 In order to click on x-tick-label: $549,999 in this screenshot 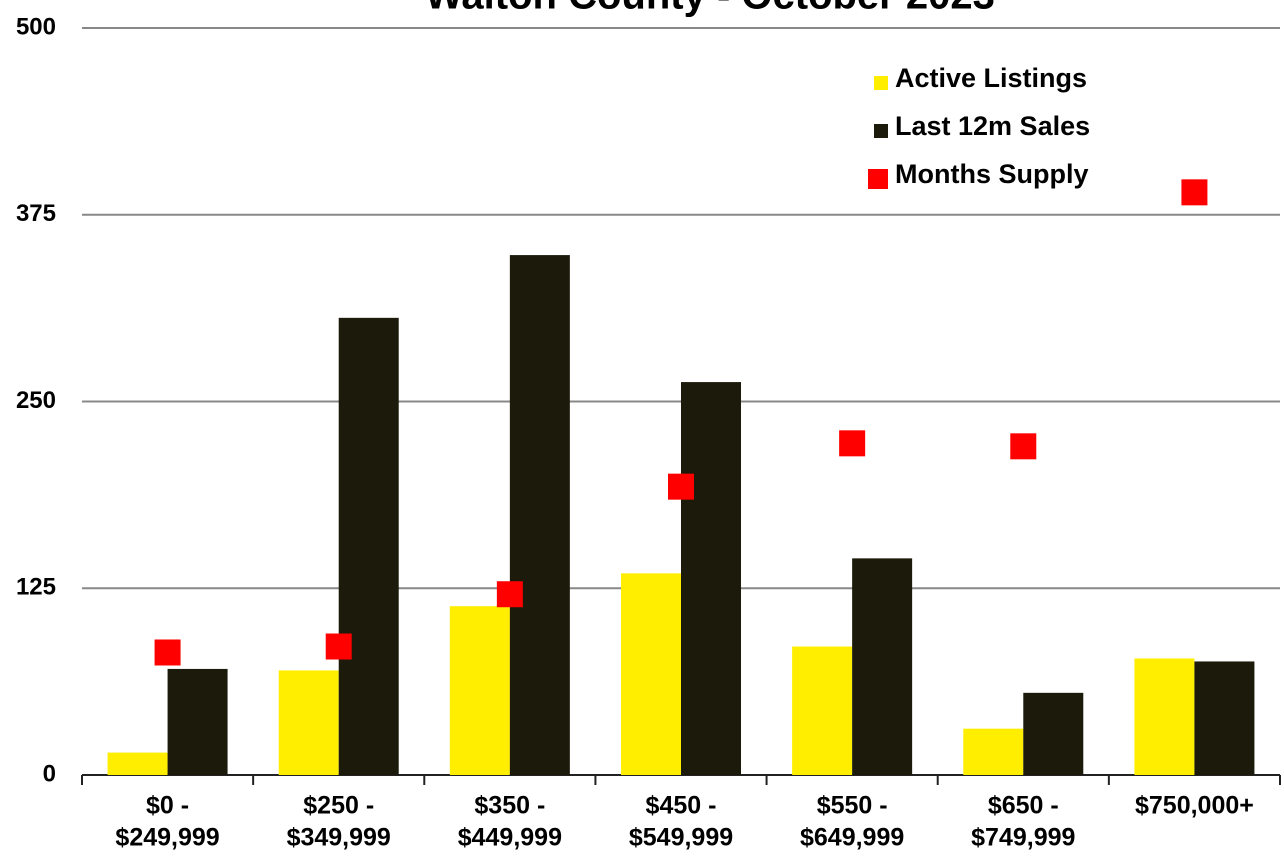, I will do `click(681, 838)`.